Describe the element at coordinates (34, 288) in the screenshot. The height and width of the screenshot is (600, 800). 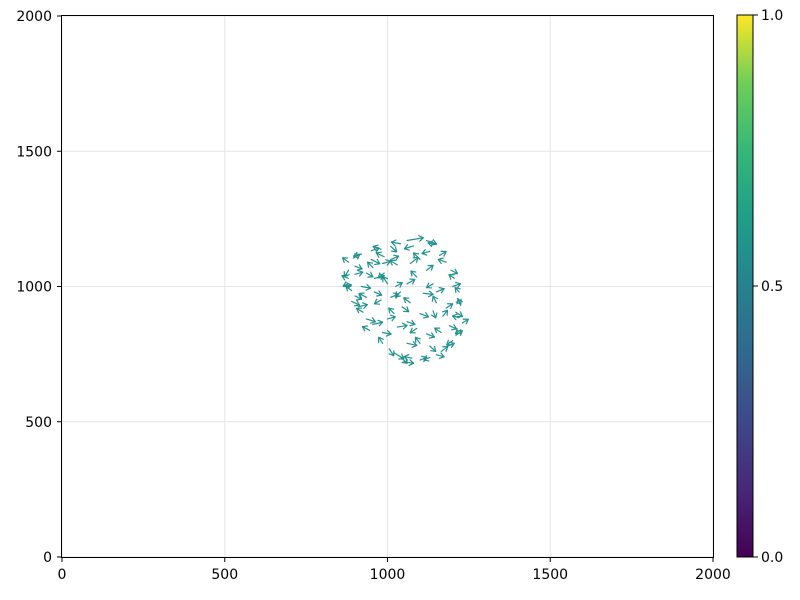
I see `y-tick-label: 1000` at that location.